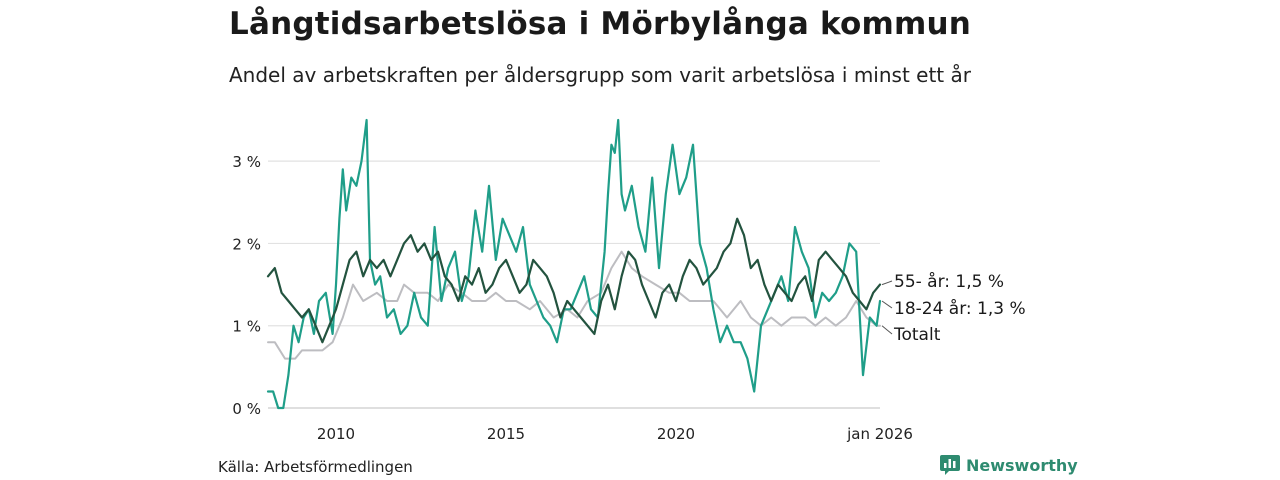 The width and height of the screenshot is (1280, 480). I want to click on series-line-55-r, so click(574, 280).